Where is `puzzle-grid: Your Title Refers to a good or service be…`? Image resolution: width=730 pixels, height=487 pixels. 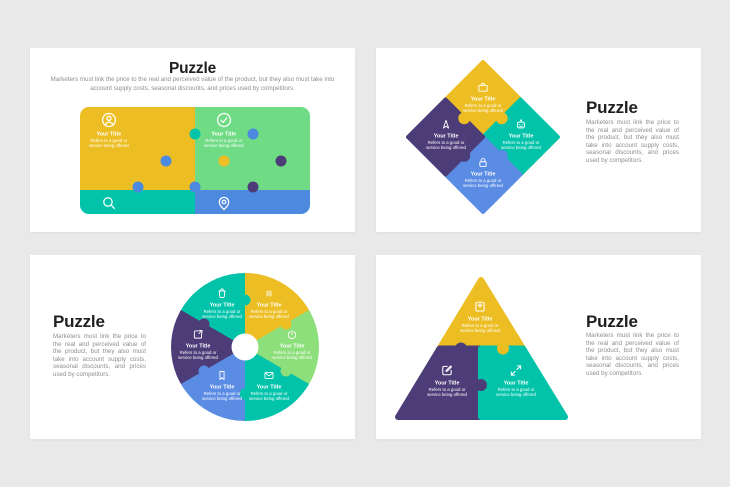 puzzle-grid: Your Title Refers to a good or service be… is located at coordinates (195, 160).